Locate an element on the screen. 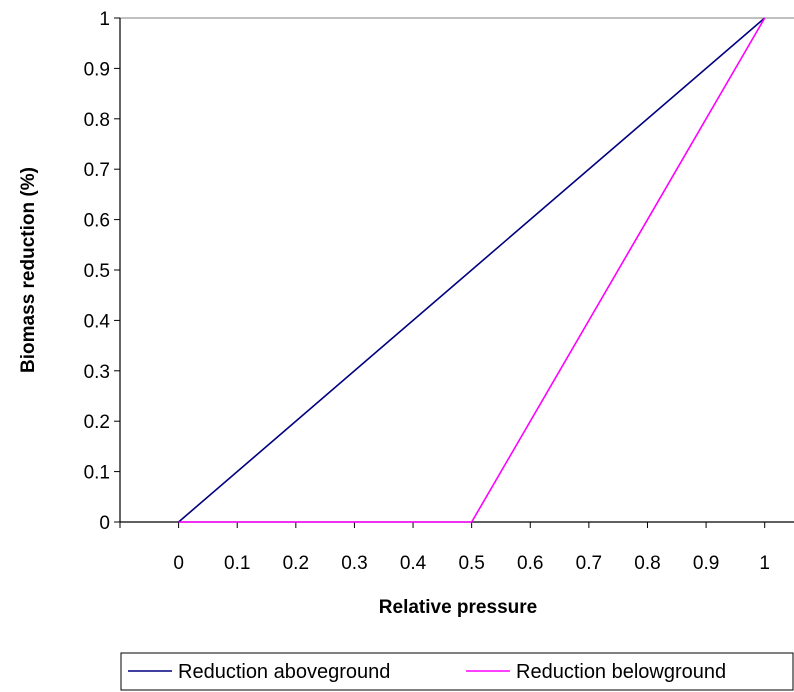 Image resolution: width=794 pixels, height=692 pixels. legend-label-aboveground: Reduction aboveground is located at coordinates (284, 672).